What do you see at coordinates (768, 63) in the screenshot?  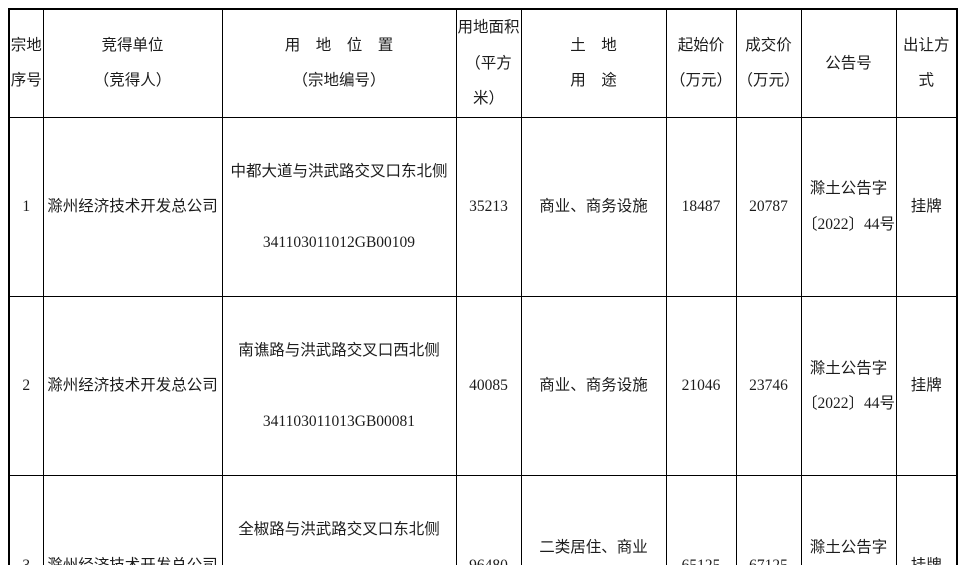 I see `col-header-deal-price: 成交价 （万元）` at bounding box center [768, 63].